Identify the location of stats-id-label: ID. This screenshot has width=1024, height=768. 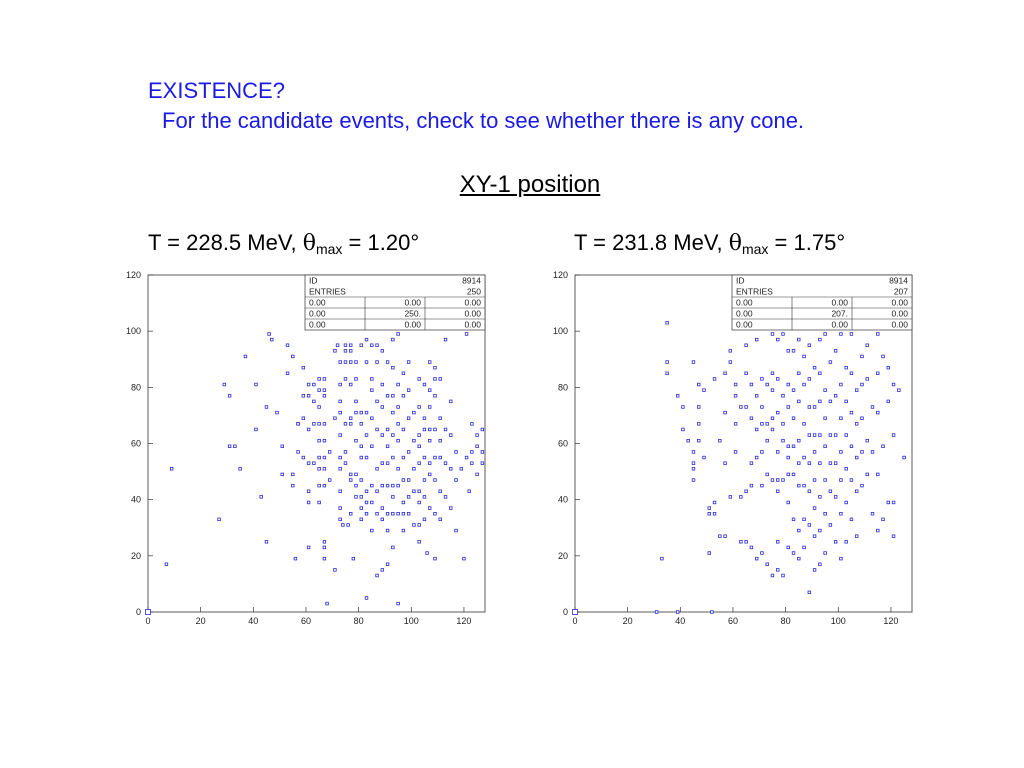
(313, 281).